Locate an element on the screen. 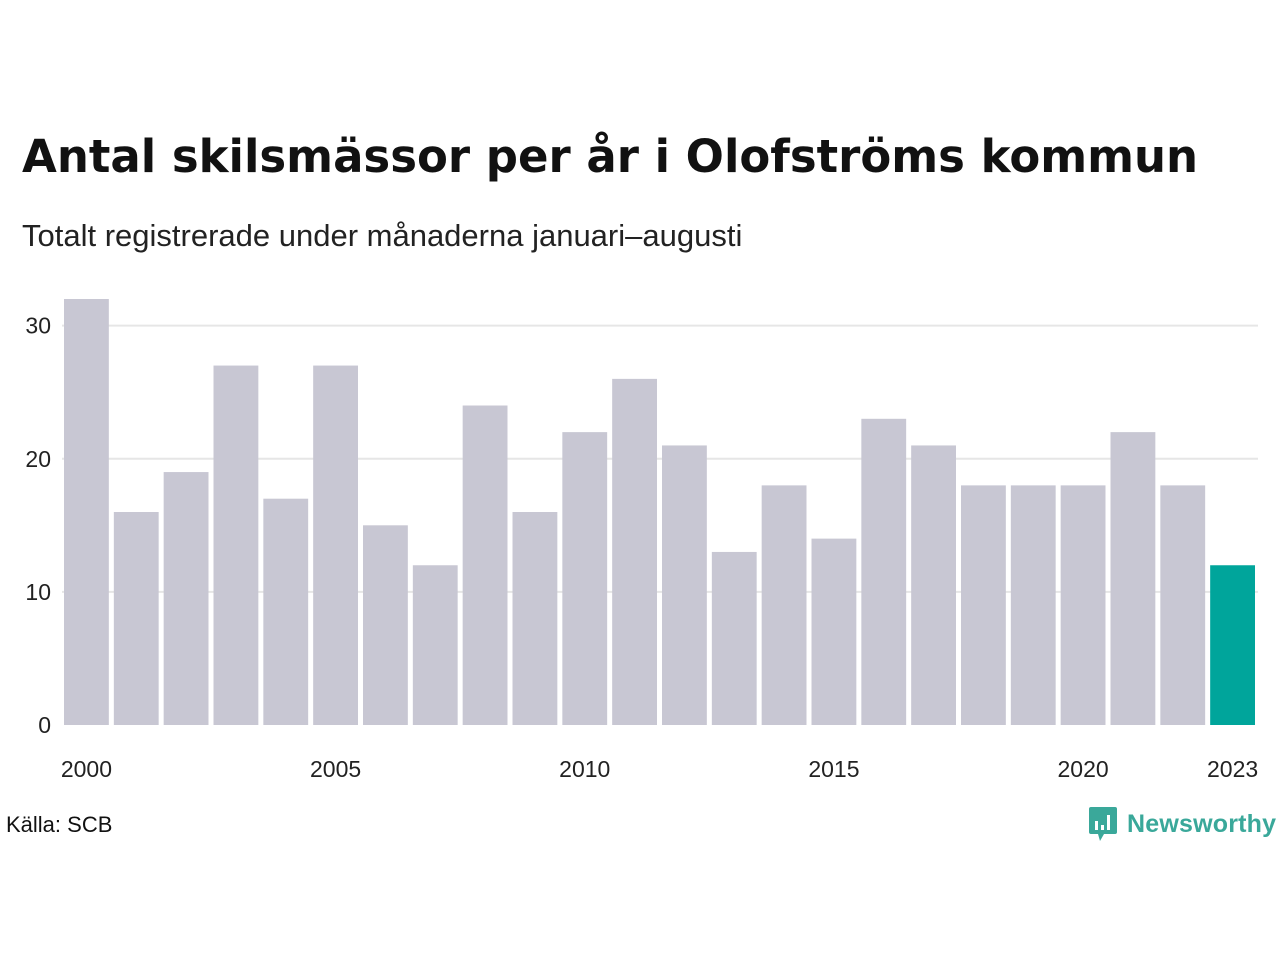  bar-2017 is located at coordinates (933, 585).